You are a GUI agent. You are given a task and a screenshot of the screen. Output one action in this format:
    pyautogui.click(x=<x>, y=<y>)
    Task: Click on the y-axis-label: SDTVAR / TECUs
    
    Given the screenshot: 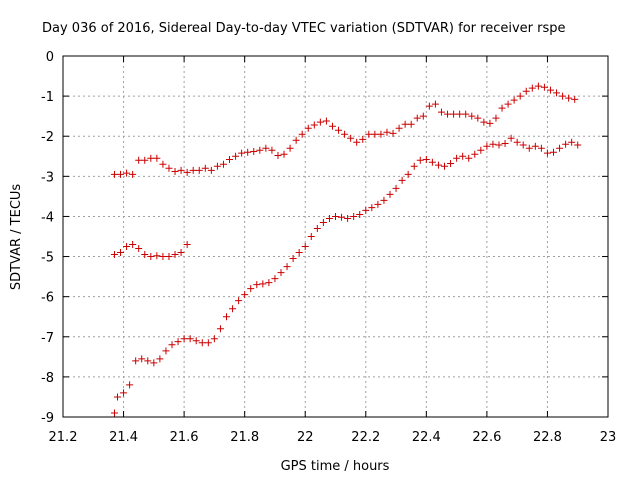 What is the action you would take?
    pyautogui.click(x=16, y=237)
    